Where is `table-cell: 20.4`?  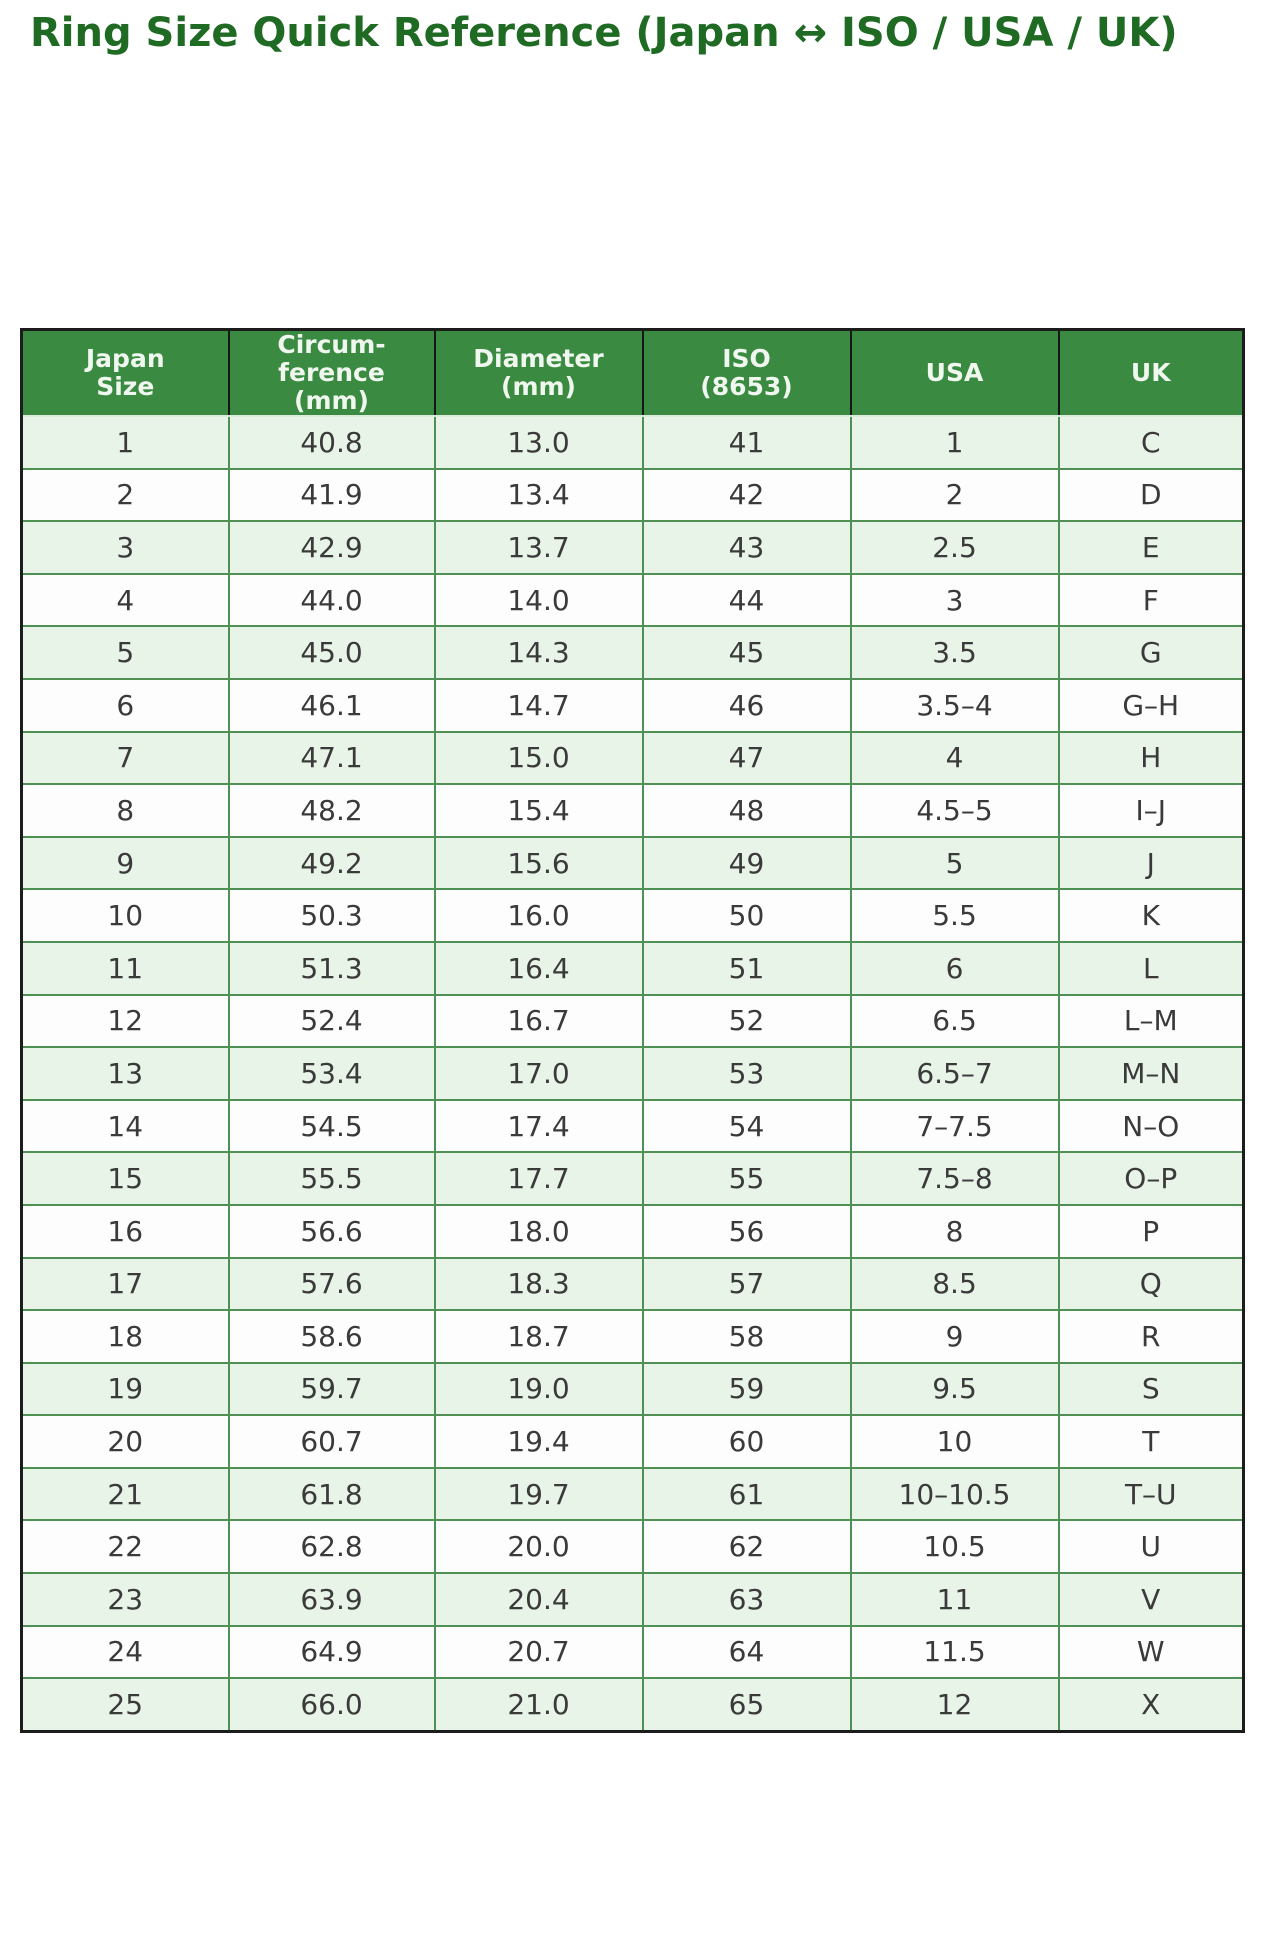
table-cell: 20.4 is located at coordinates (538, 1599).